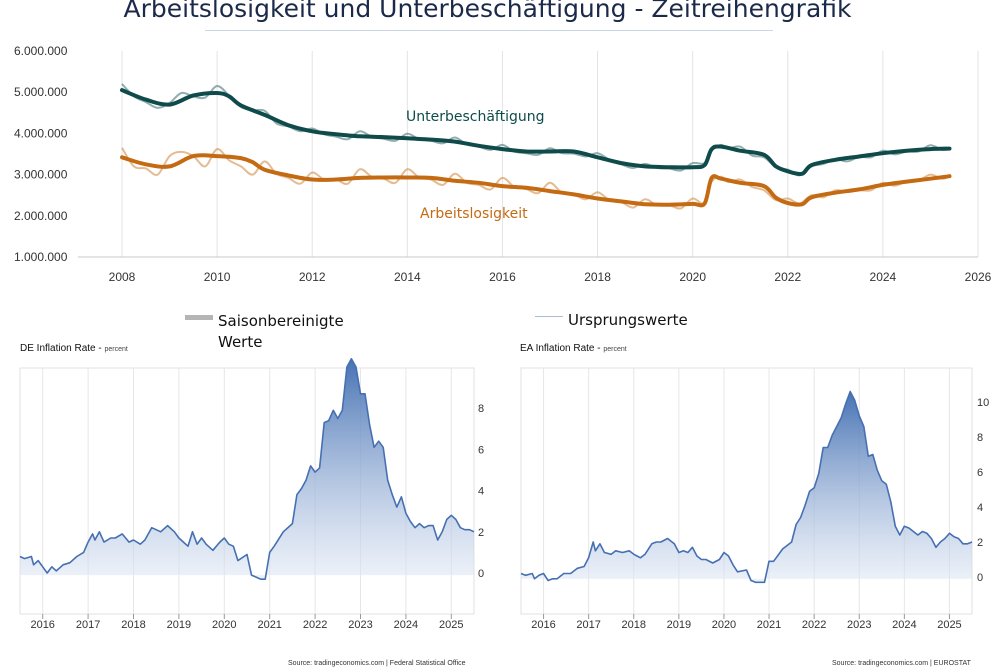 The height and width of the screenshot is (667, 1000). What do you see at coordinates (628, 320) in the screenshot?
I see `legend-original-label: Ursprungswerte` at bounding box center [628, 320].